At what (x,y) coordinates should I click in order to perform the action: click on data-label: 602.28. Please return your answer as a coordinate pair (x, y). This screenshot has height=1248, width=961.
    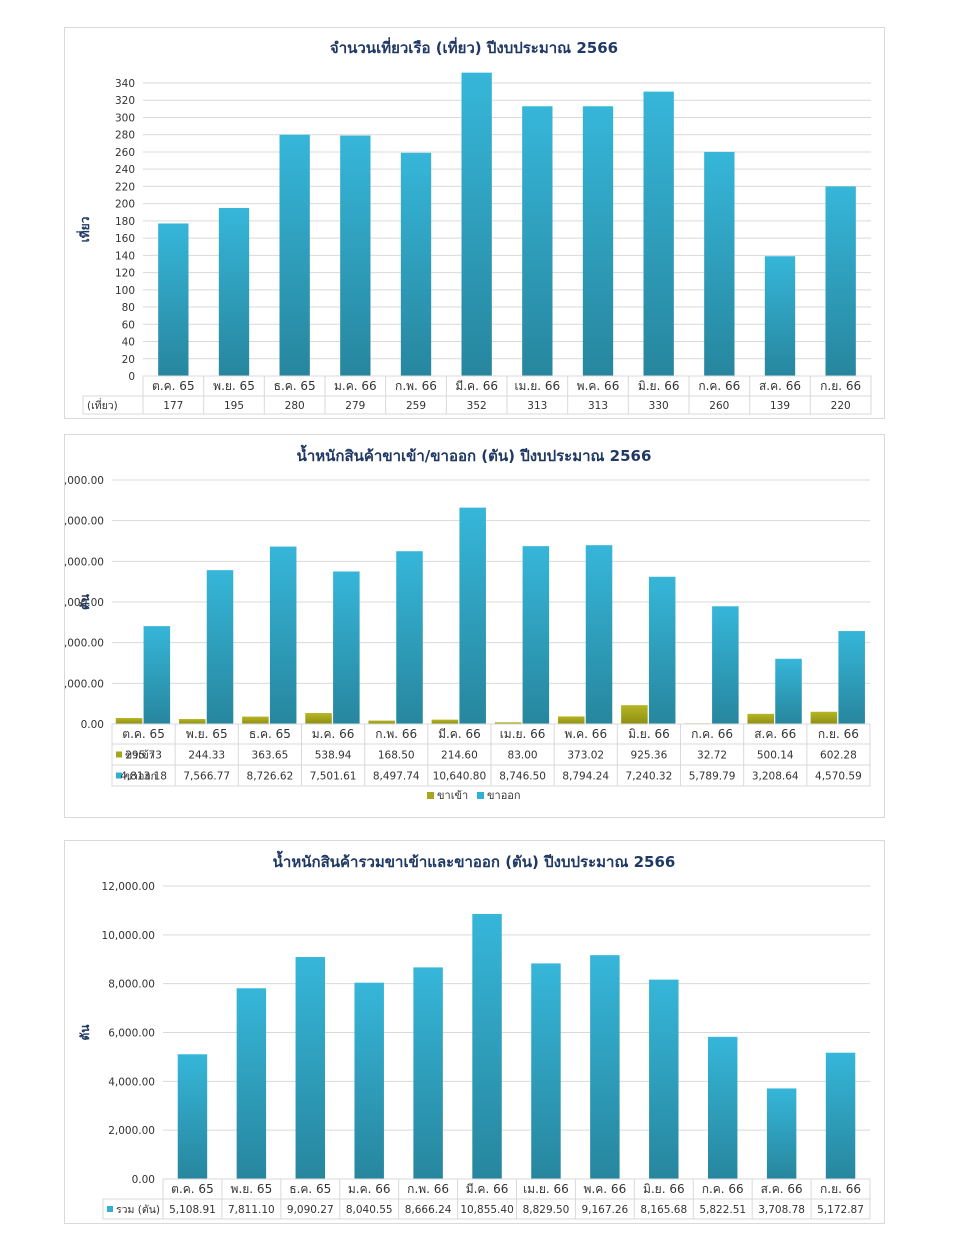
    Looking at the image, I should click on (838, 756).